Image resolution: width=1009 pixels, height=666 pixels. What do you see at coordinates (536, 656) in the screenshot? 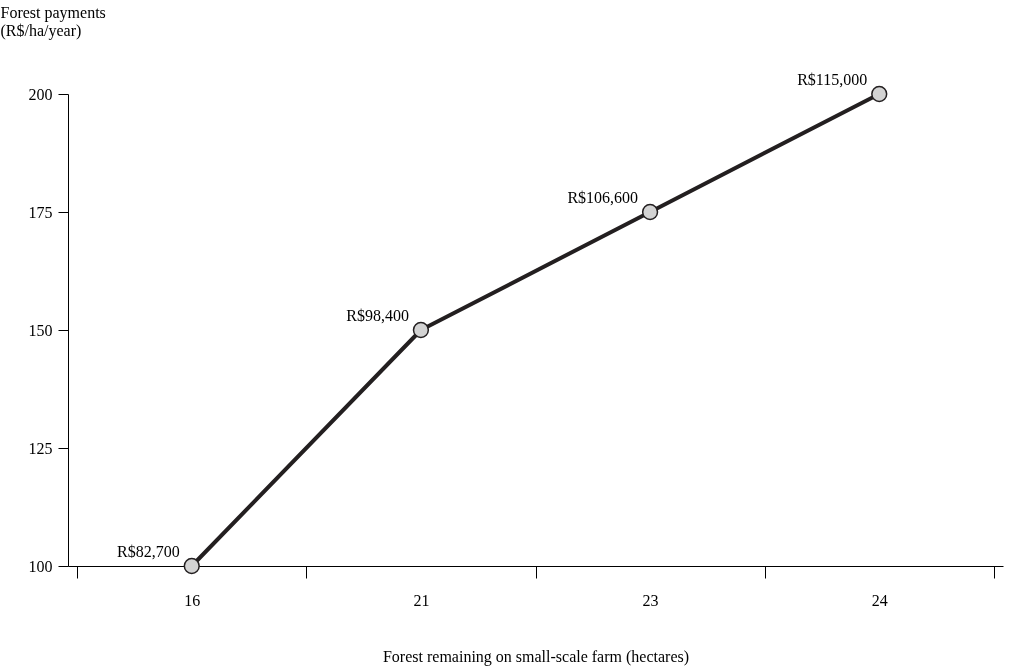
I see `x-axis-title: Forest remaining on small-scale farm (hectares)` at bounding box center [536, 656].